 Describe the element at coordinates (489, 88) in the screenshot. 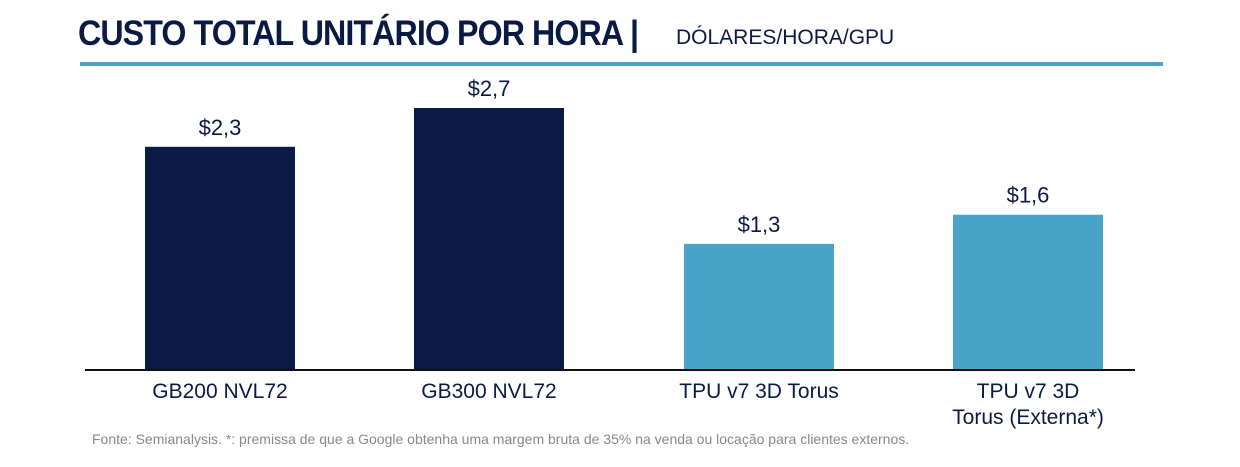

I see `data-label: $2,7` at that location.